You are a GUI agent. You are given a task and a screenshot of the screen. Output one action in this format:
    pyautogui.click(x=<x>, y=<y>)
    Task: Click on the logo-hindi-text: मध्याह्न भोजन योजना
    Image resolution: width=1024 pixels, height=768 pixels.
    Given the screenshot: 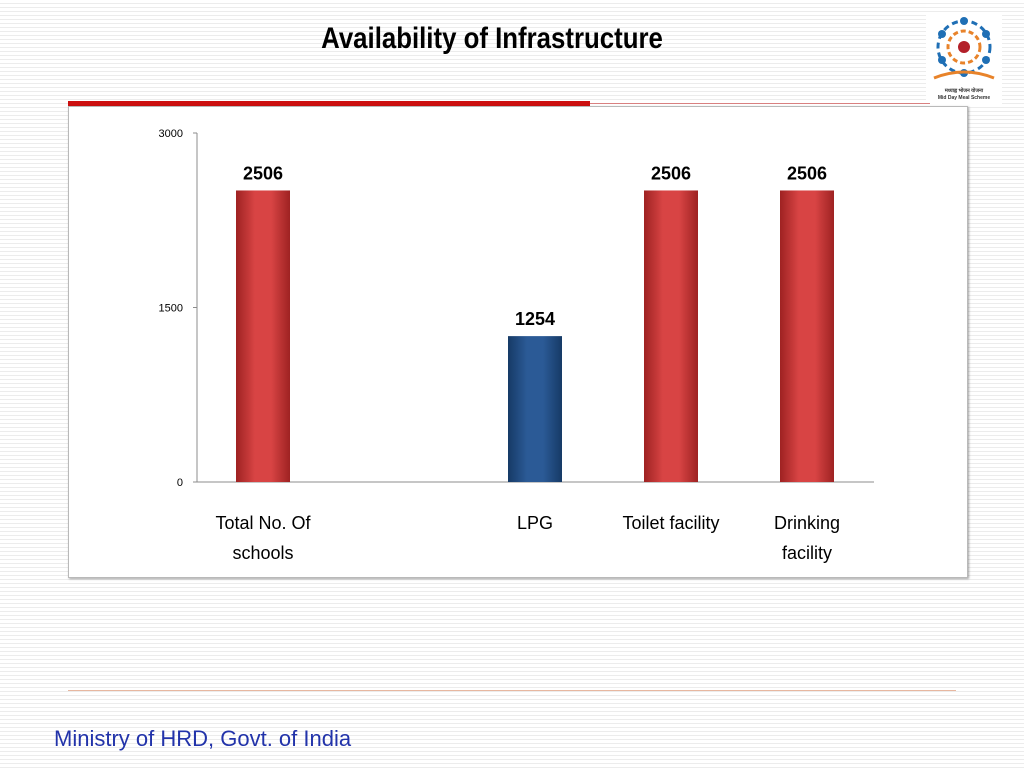 What is the action you would take?
    pyautogui.click(x=964, y=91)
    